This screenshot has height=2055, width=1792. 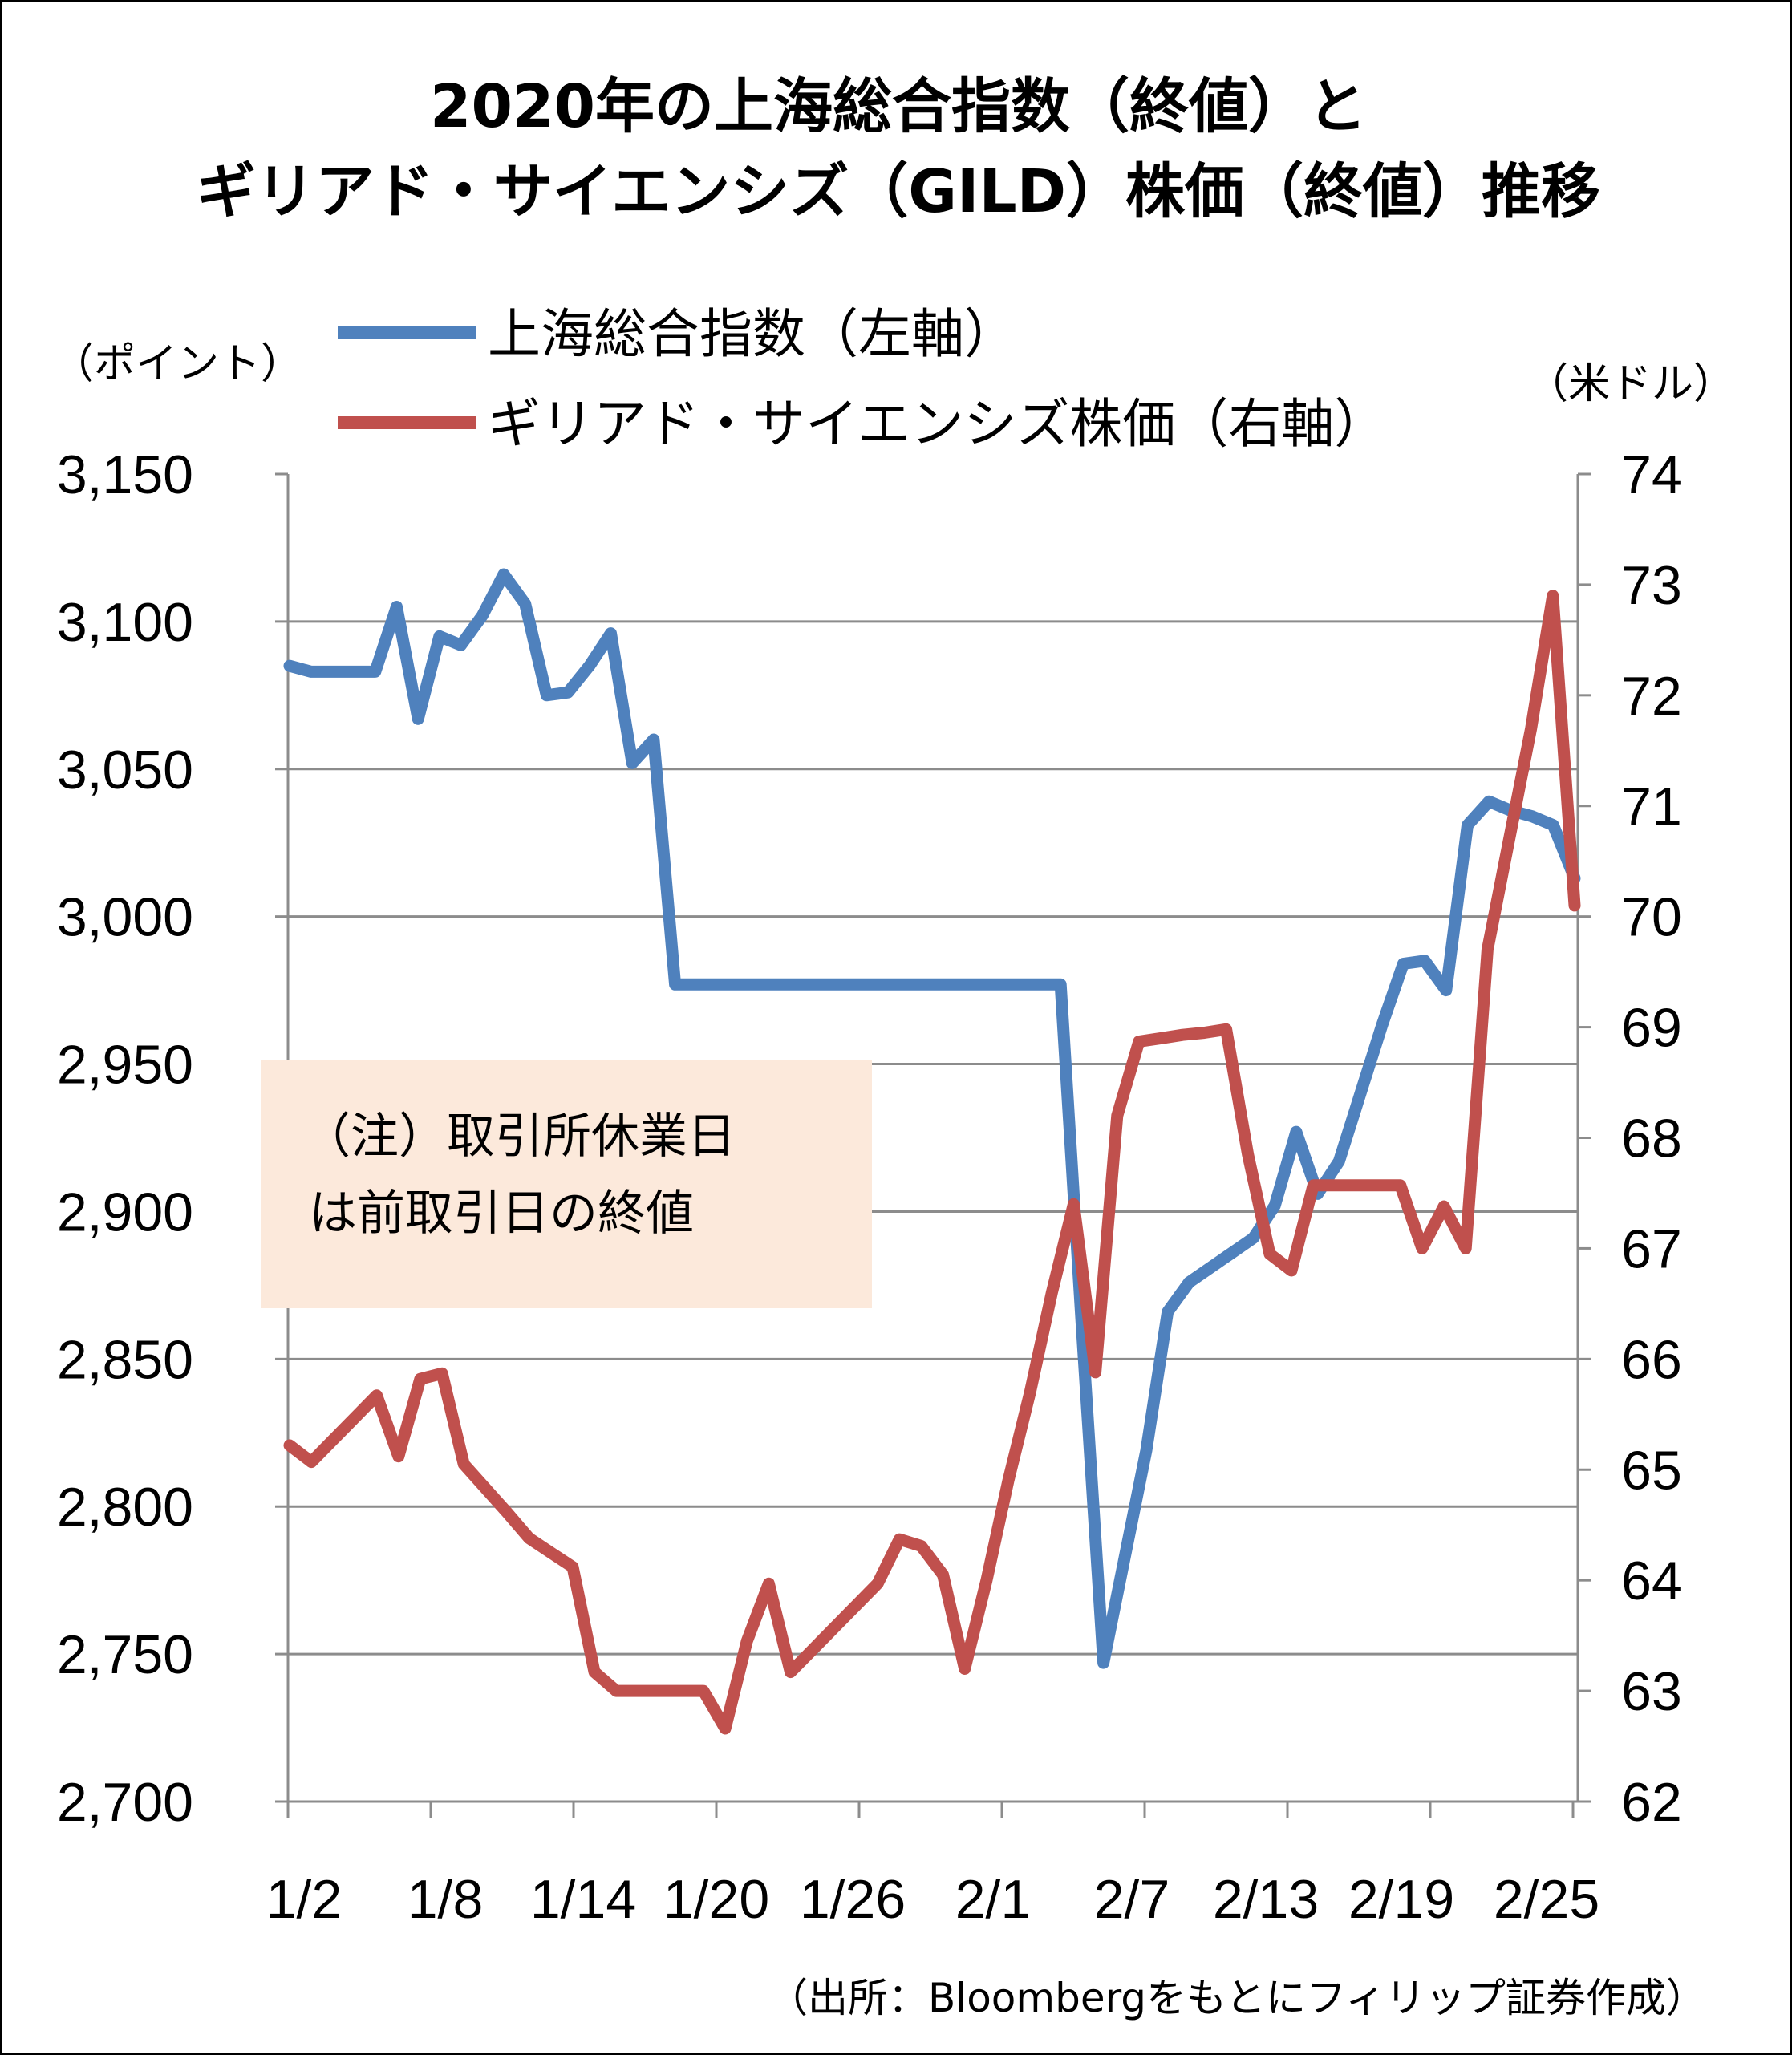 What do you see at coordinates (1547, 1900) in the screenshot?
I see `x-axis-tick-label: 2/25` at bounding box center [1547, 1900].